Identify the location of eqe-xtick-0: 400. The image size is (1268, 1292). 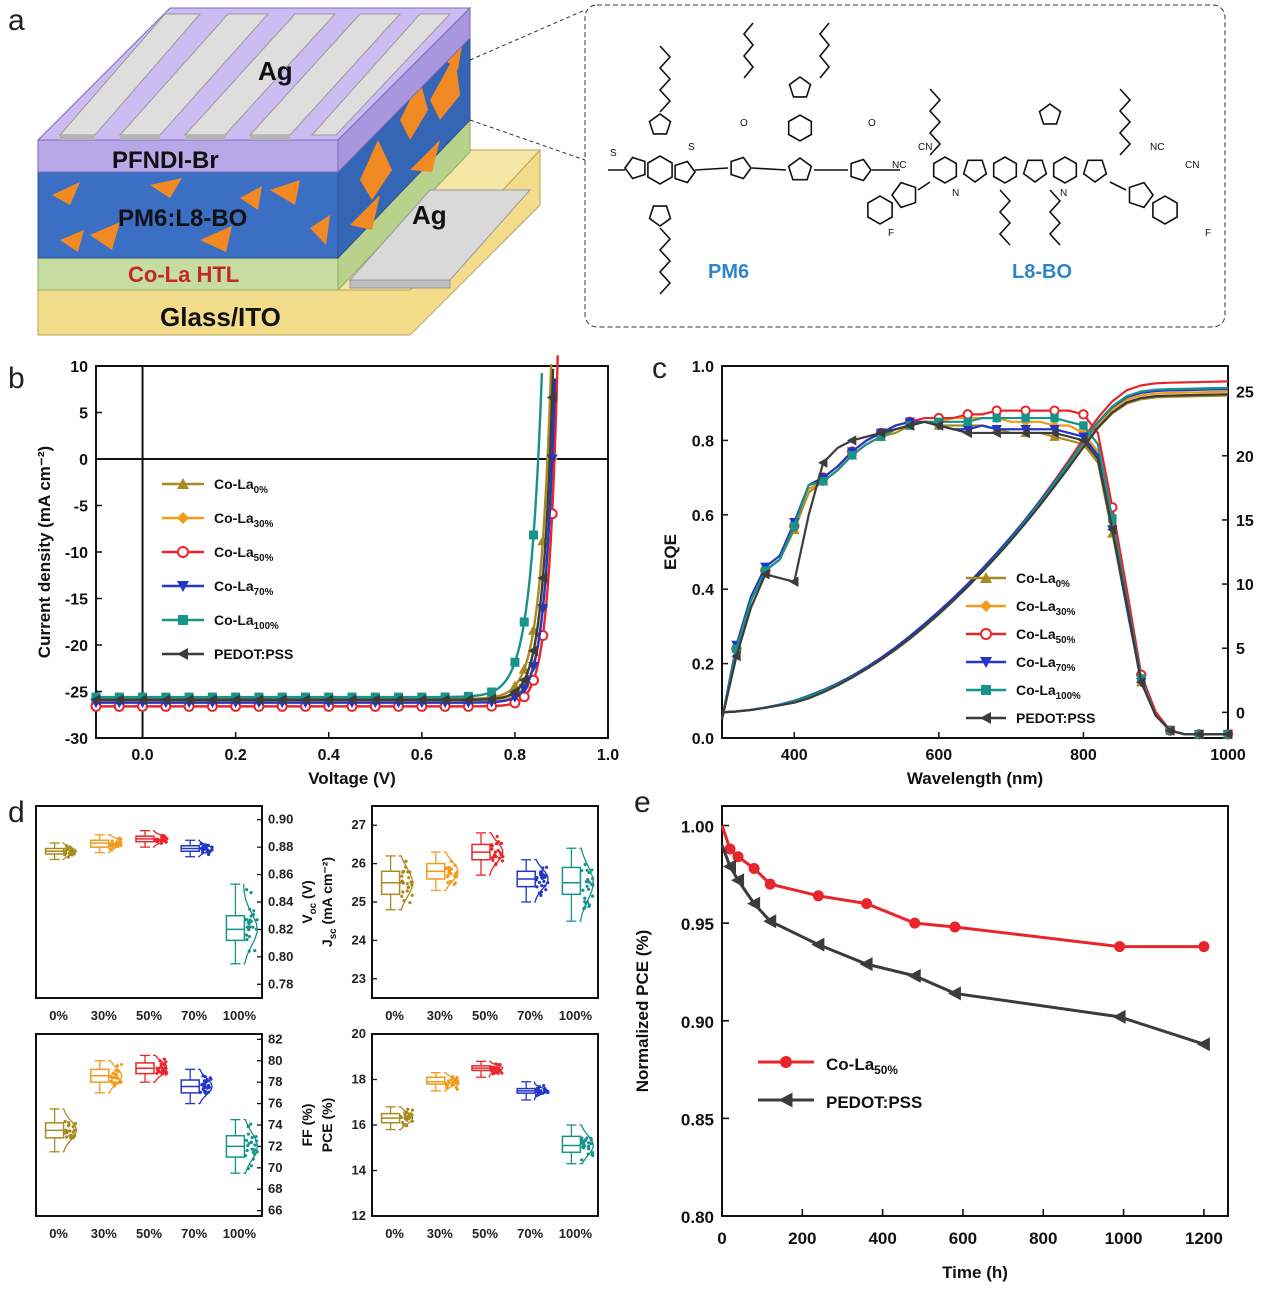
(794, 755).